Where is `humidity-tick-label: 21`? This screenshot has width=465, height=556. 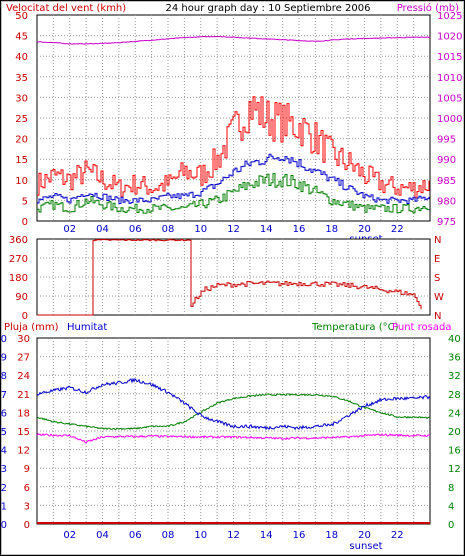
humidity-tick-label: 21 is located at coordinates (23, 395).